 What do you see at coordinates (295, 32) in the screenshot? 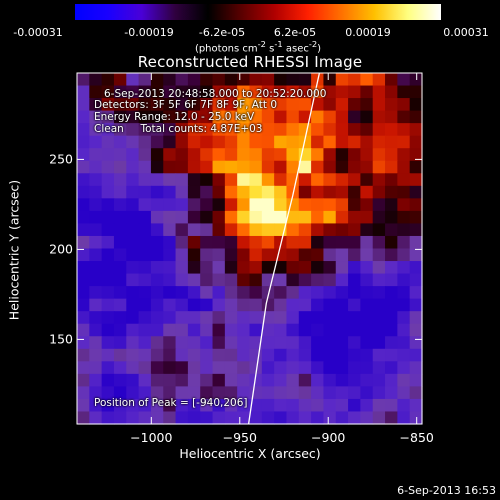
I see `colorbar-tick-label: 6.2e-05` at bounding box center [295, 32].